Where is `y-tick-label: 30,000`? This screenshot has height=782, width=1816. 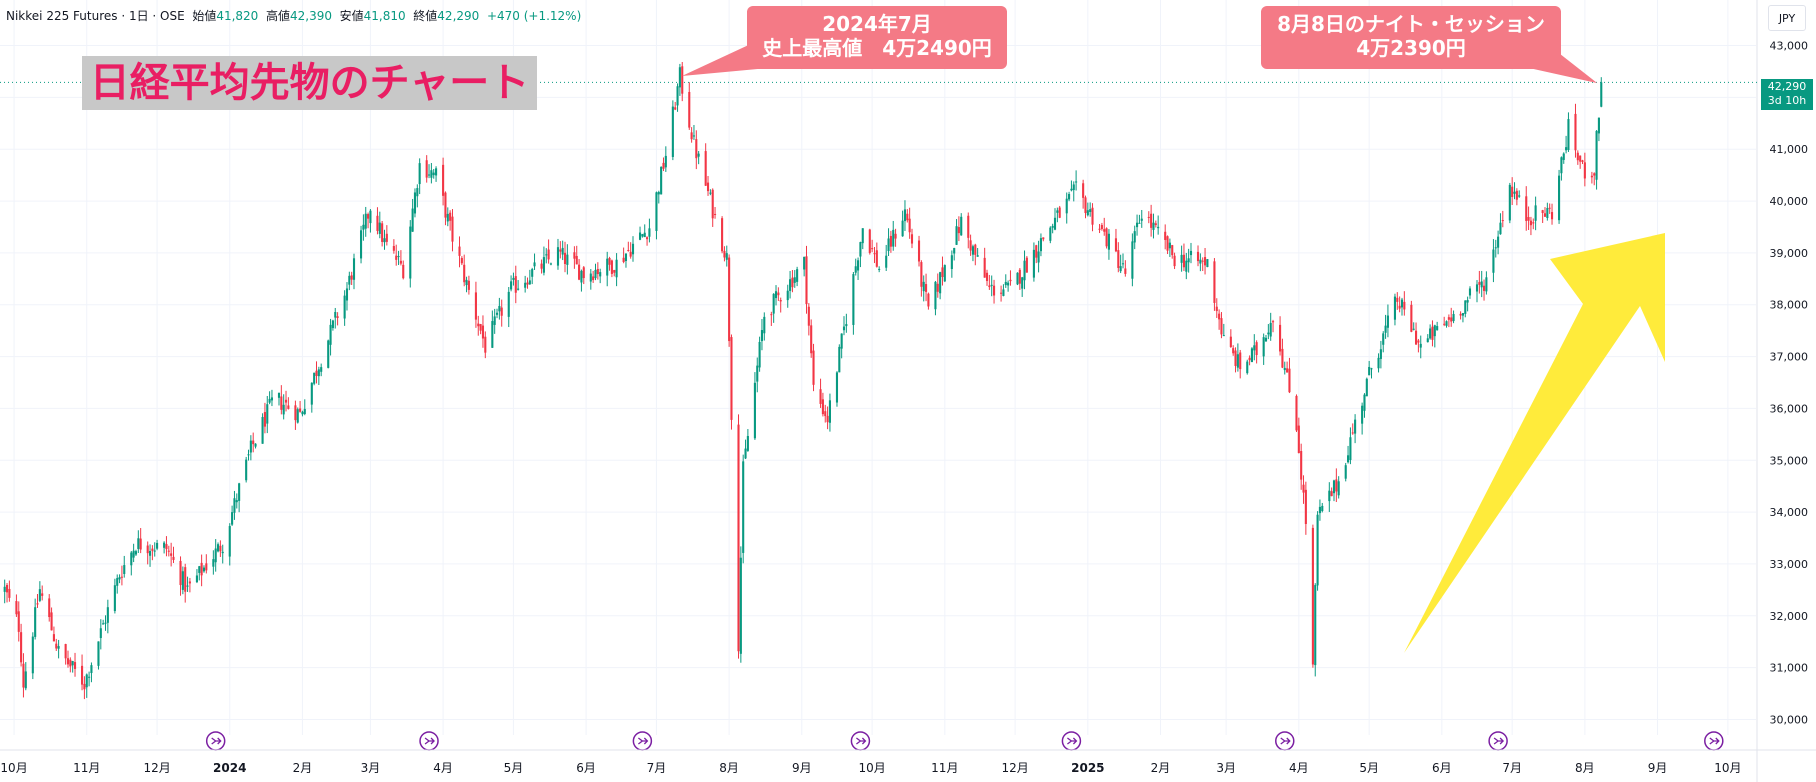
y-tick-label: 30,000 is located at coordinates (1789, 719).